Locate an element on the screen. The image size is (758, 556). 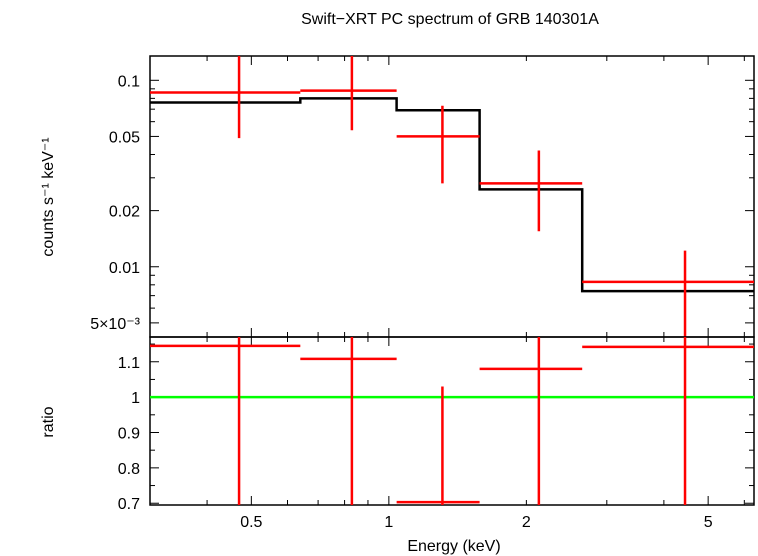
x-tick-label: 5 is located at coordinates (708, 522).